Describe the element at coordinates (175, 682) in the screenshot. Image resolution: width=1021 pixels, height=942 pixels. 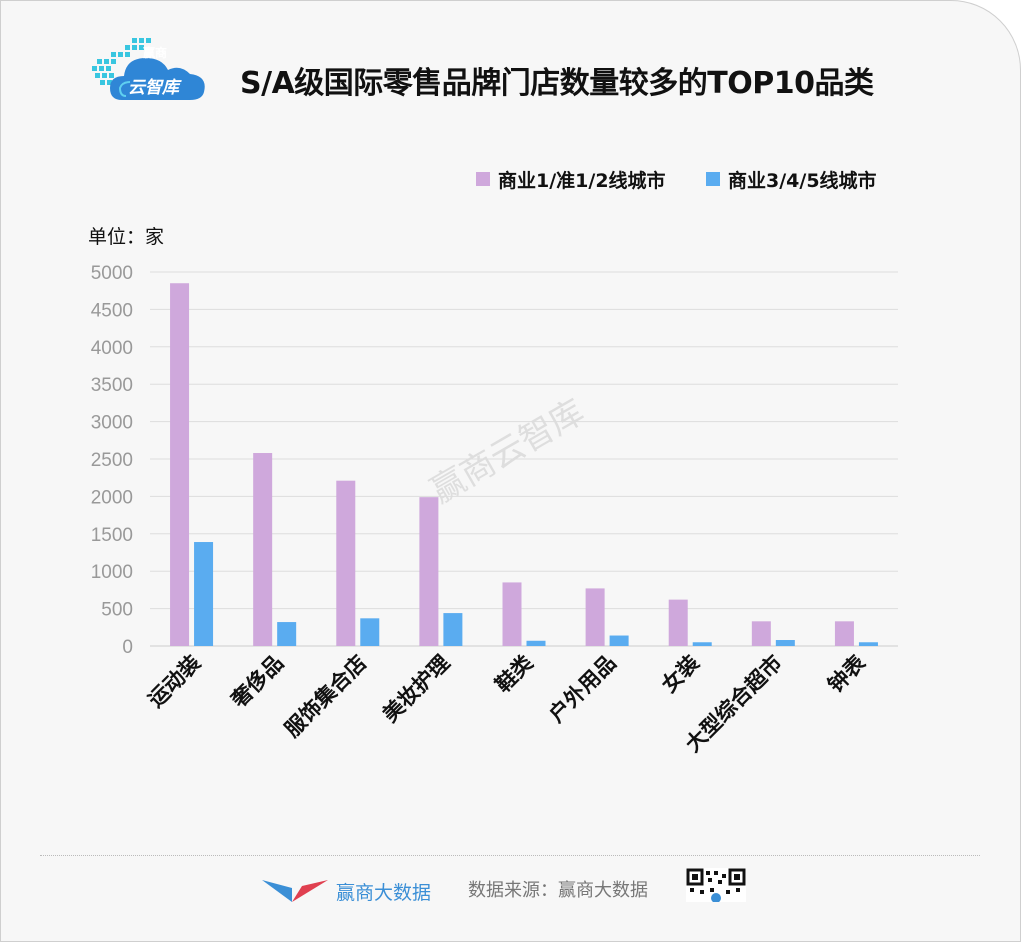
I see `x-tick-label: 运动装` at that location.